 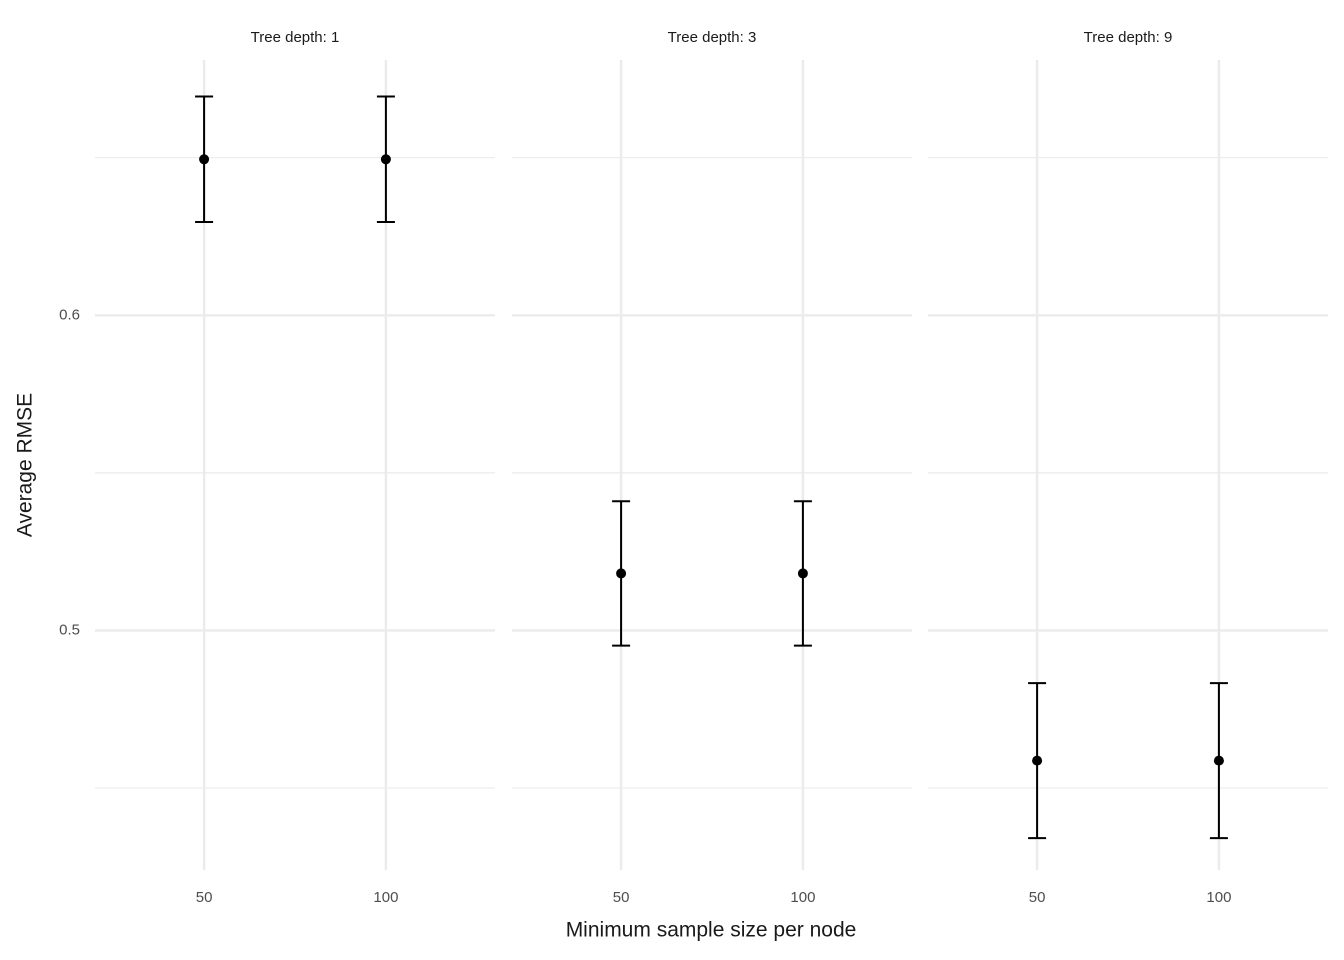 What do you see at coordinates (711, 930) in the screenshot?
I see `x-axis-title: Minimum sample size per node` at bounding box center [711, 930].